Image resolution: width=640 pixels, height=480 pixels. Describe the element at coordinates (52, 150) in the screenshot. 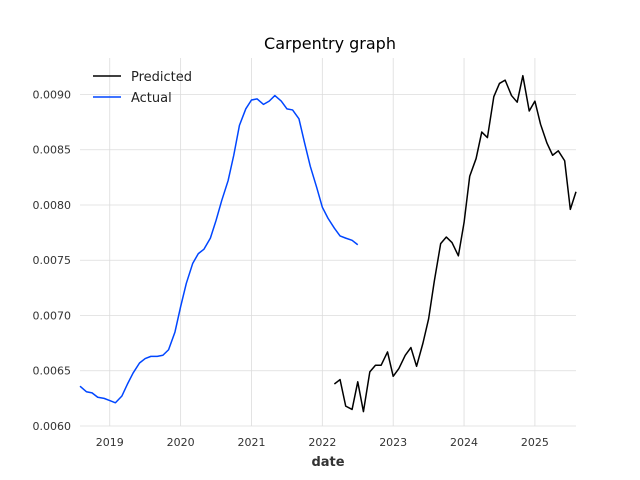

I see `y-tick-label: 0.0085` at that location.